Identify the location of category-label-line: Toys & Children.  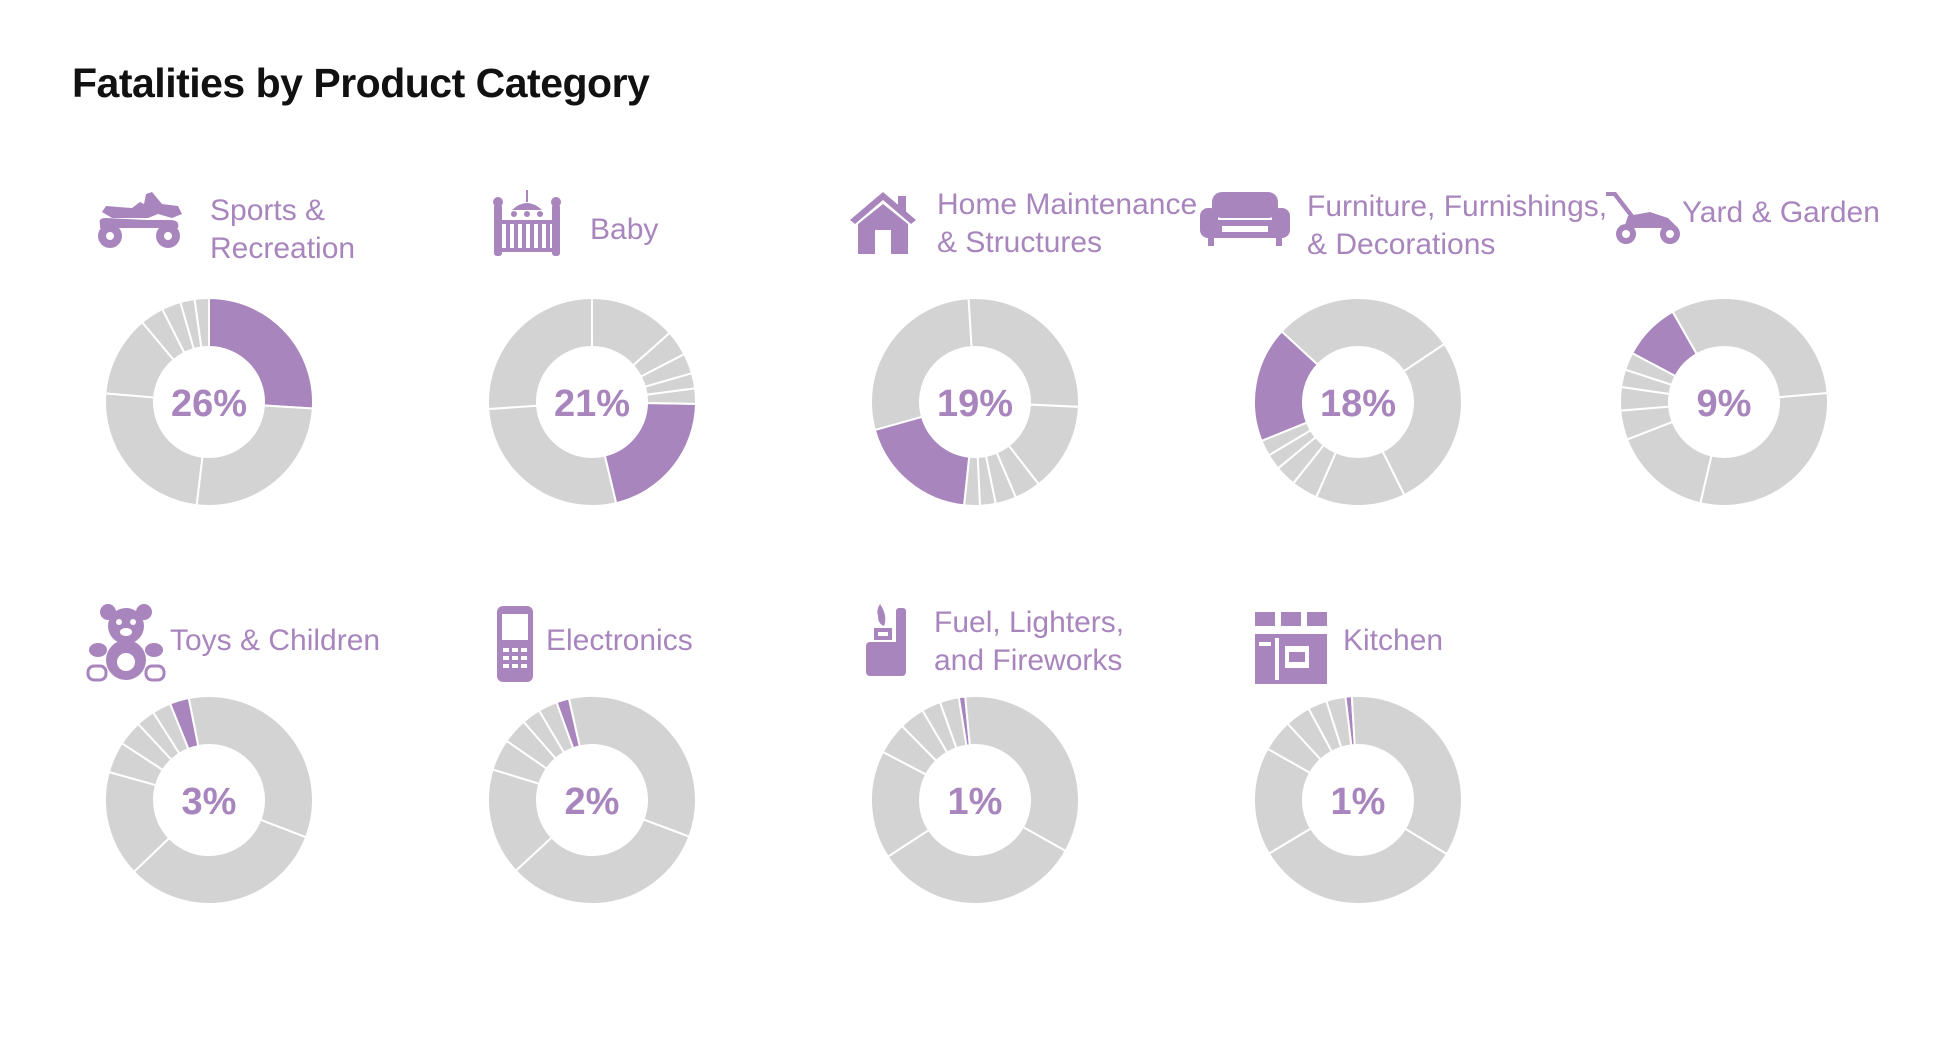
(275, 640).